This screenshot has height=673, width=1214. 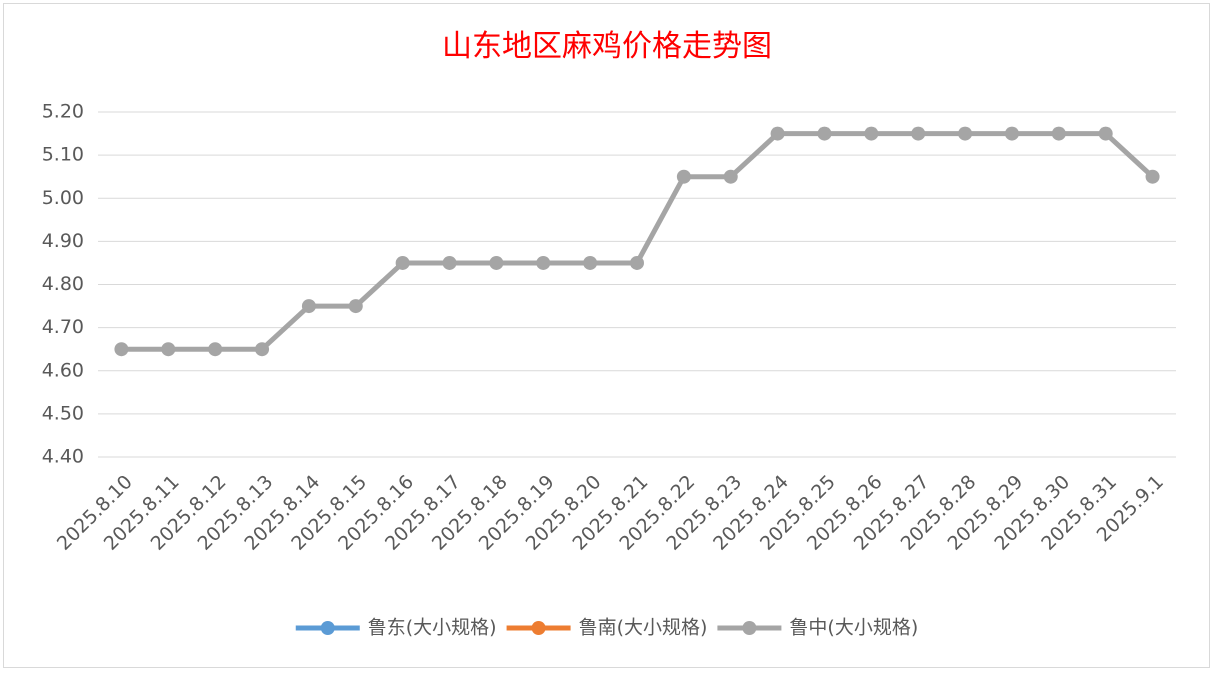 I want to click on legend-label: 鲁东(大小规格), so click(x=432, y=628).